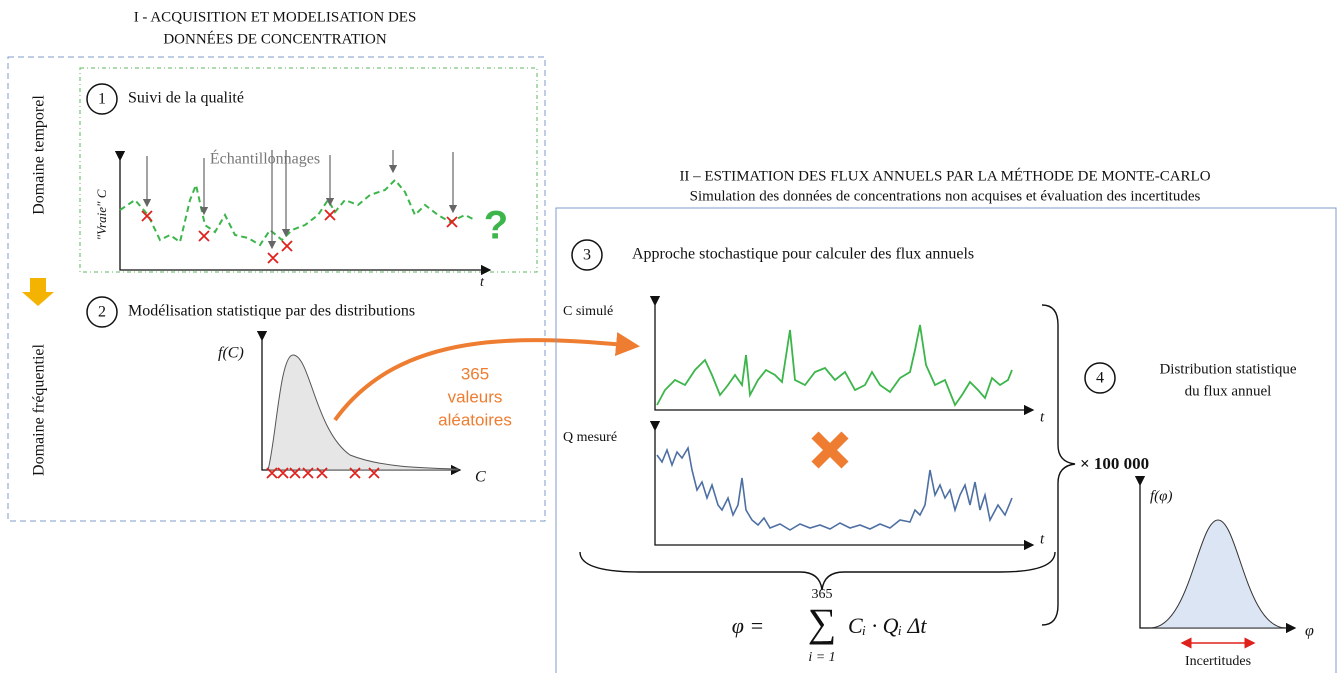 The image size is (1337, 673). What do you see at coordinates (834, 488) in the screenshot?
I see `measured-q` at bounding box center [834, 488].